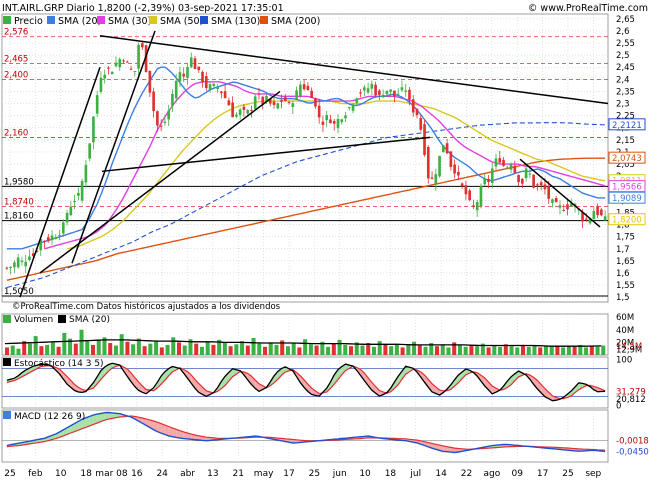  What do you see at coordinates (51, 20) in the screenshot?
I see `legend-sma20-swatch` at bounding box center [51, 20].